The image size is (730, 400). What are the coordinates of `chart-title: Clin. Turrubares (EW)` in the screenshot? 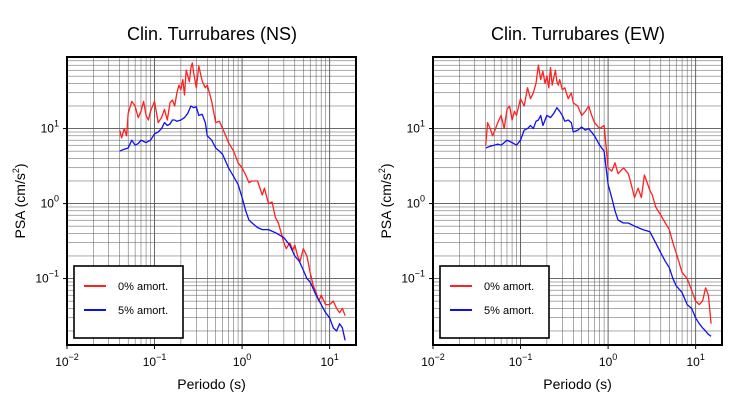 It's located at (578, 34).